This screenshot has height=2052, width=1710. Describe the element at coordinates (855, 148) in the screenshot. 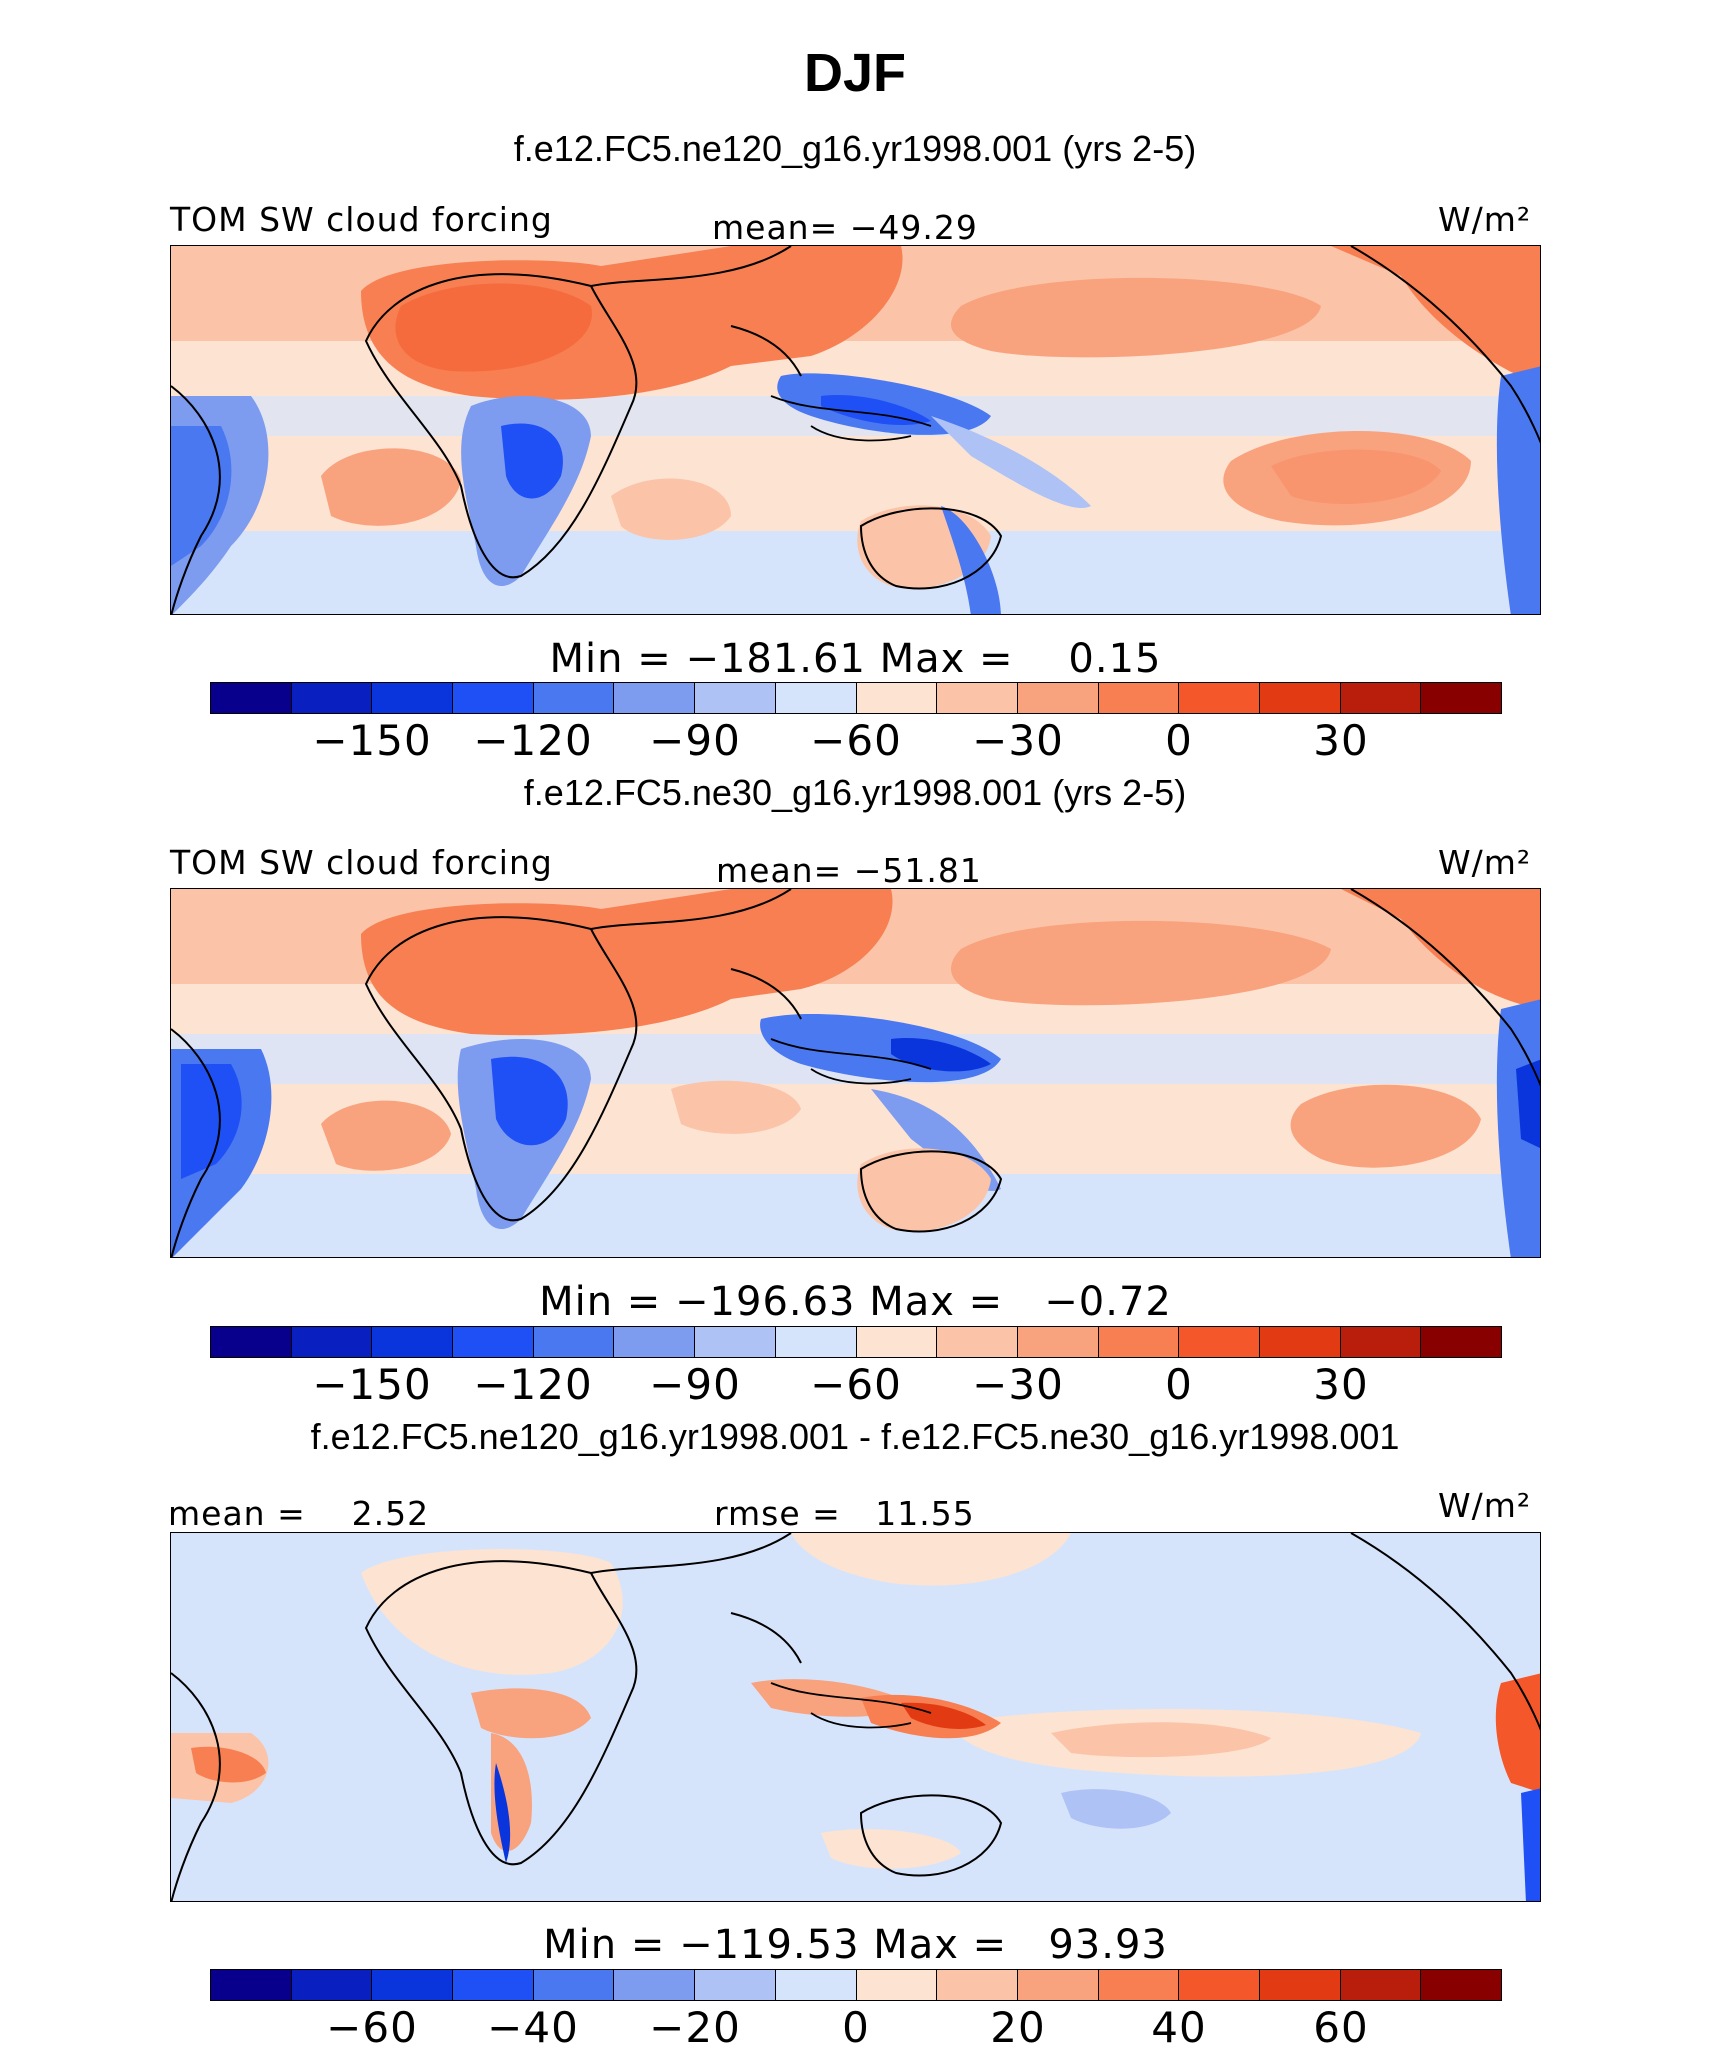

I see `panel-1-case-title: f.e12.FC5.ne120_g16.yr1998.001 (yrs 2-5)` at that location.